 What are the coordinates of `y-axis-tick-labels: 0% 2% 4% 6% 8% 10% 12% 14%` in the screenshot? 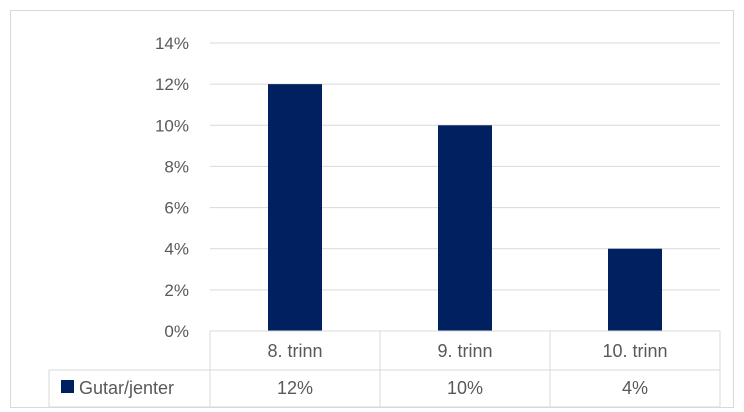 It's located at (172, 187).